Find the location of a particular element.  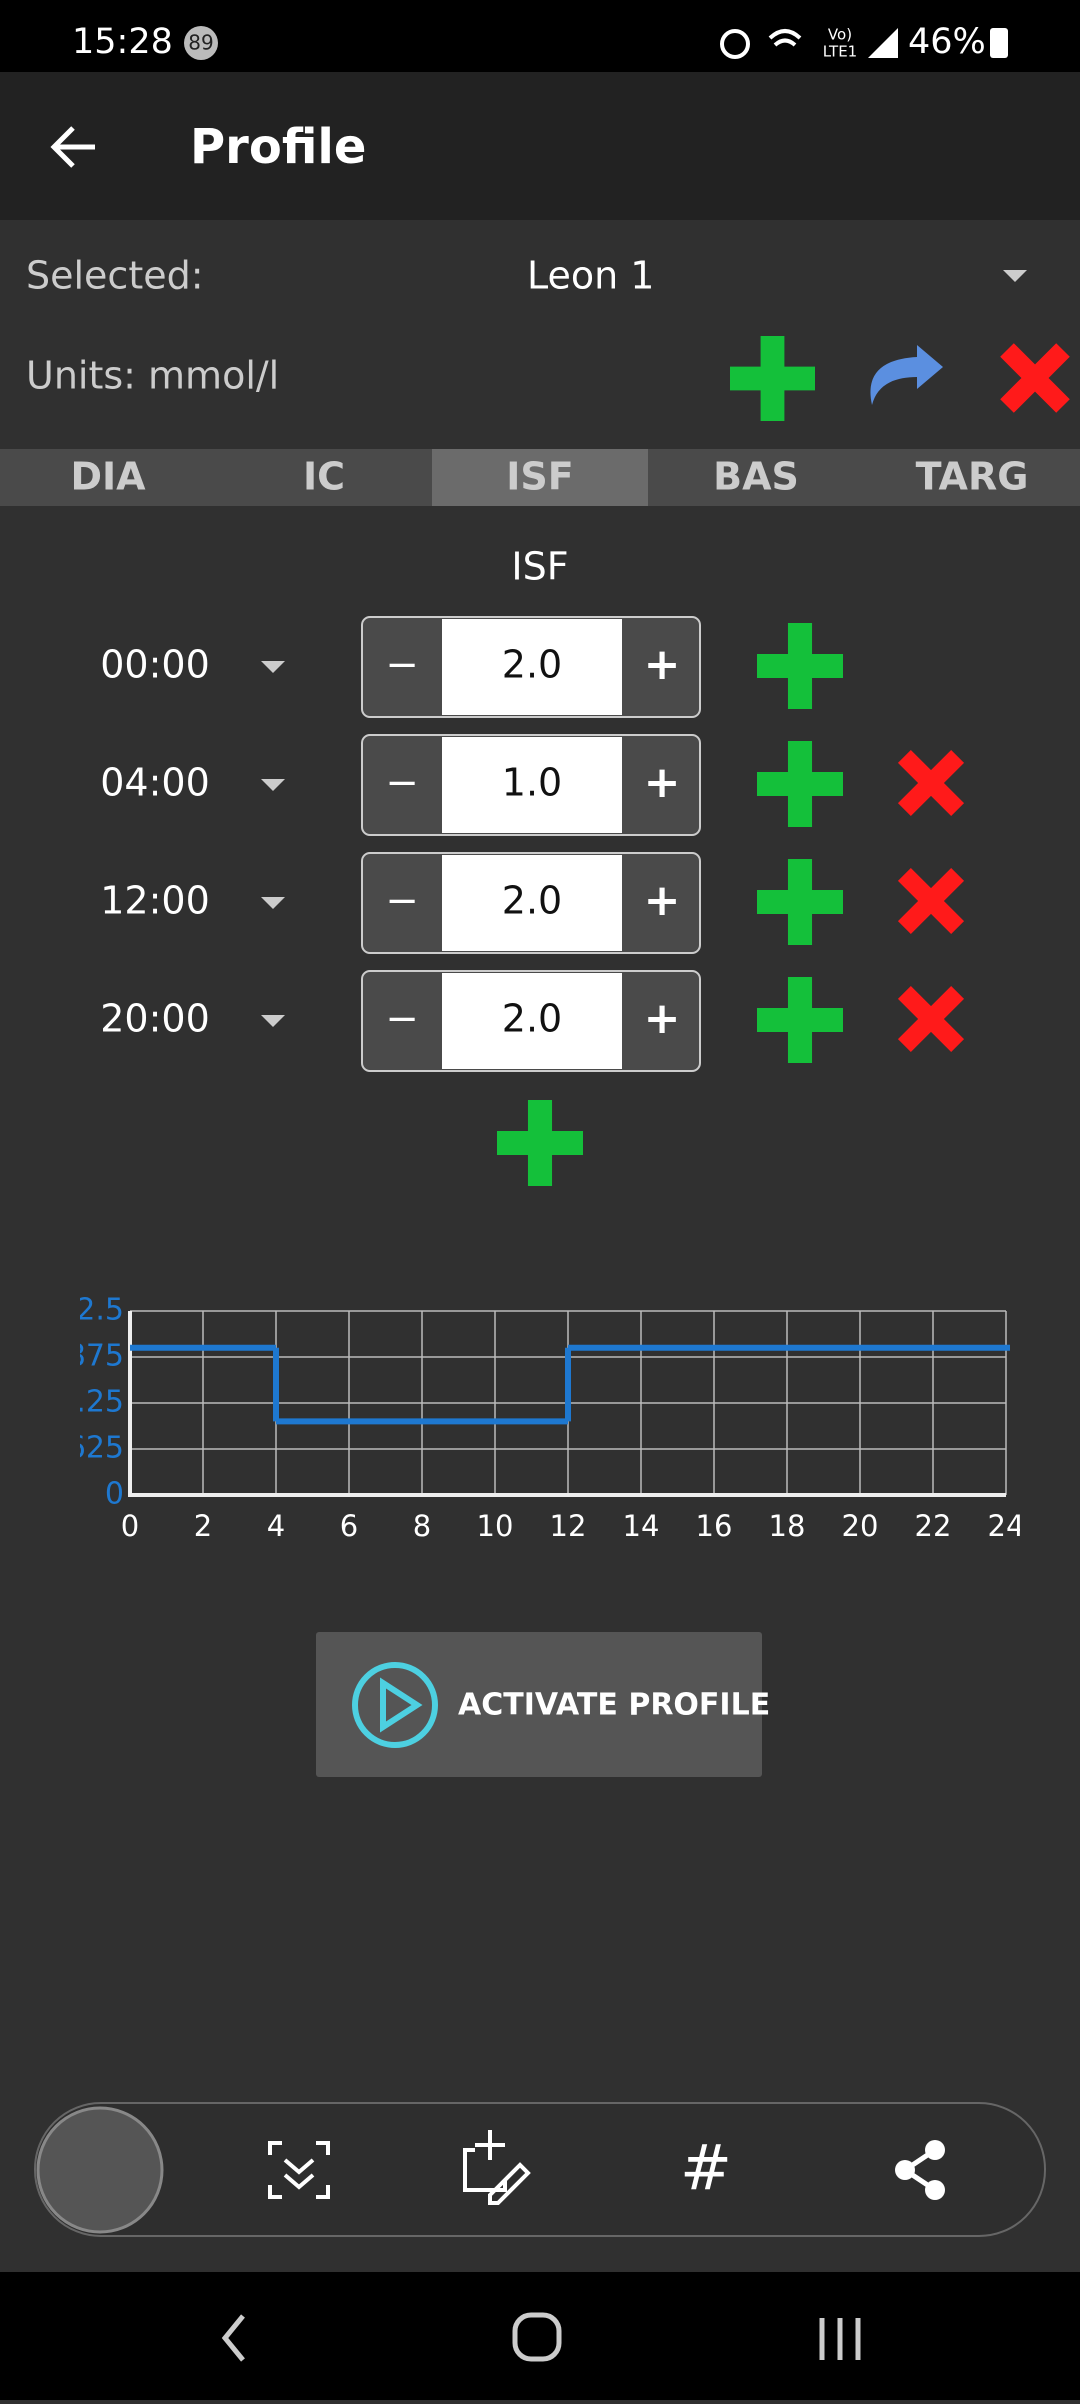

nav-home is located at coordinates (537, 2337).